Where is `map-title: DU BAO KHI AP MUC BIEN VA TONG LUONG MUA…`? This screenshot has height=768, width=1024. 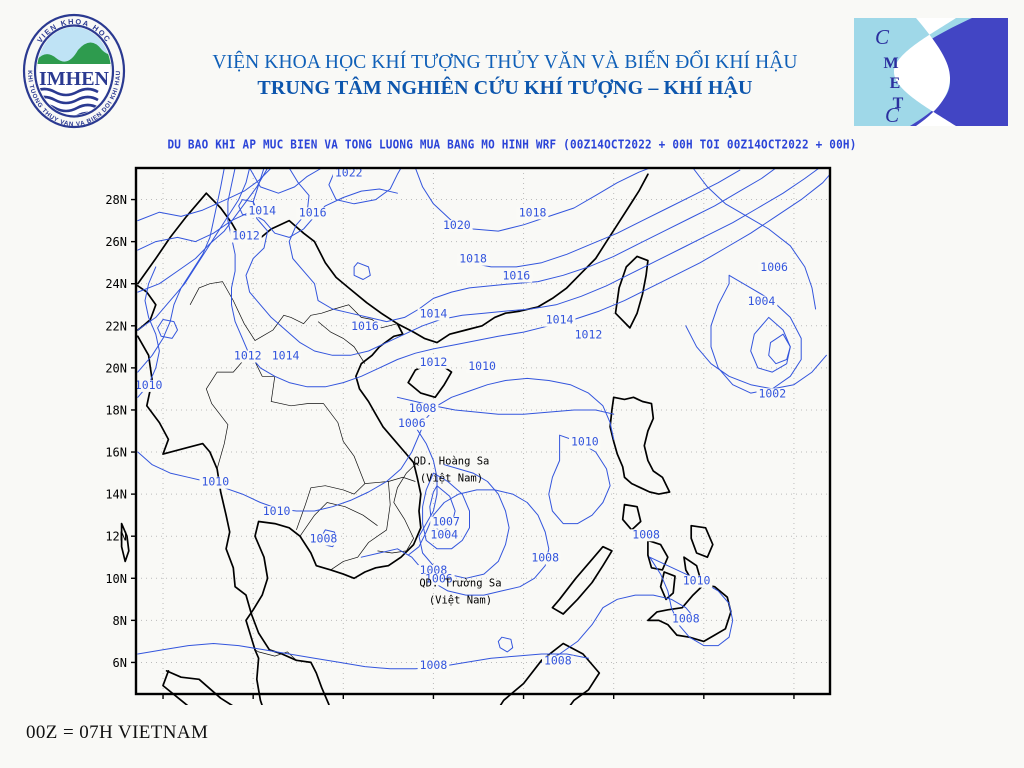
map-title: DU BAO KHI AP MUC BIEN VA TONG LUONG MUA… is located at coordinates (512, 144).